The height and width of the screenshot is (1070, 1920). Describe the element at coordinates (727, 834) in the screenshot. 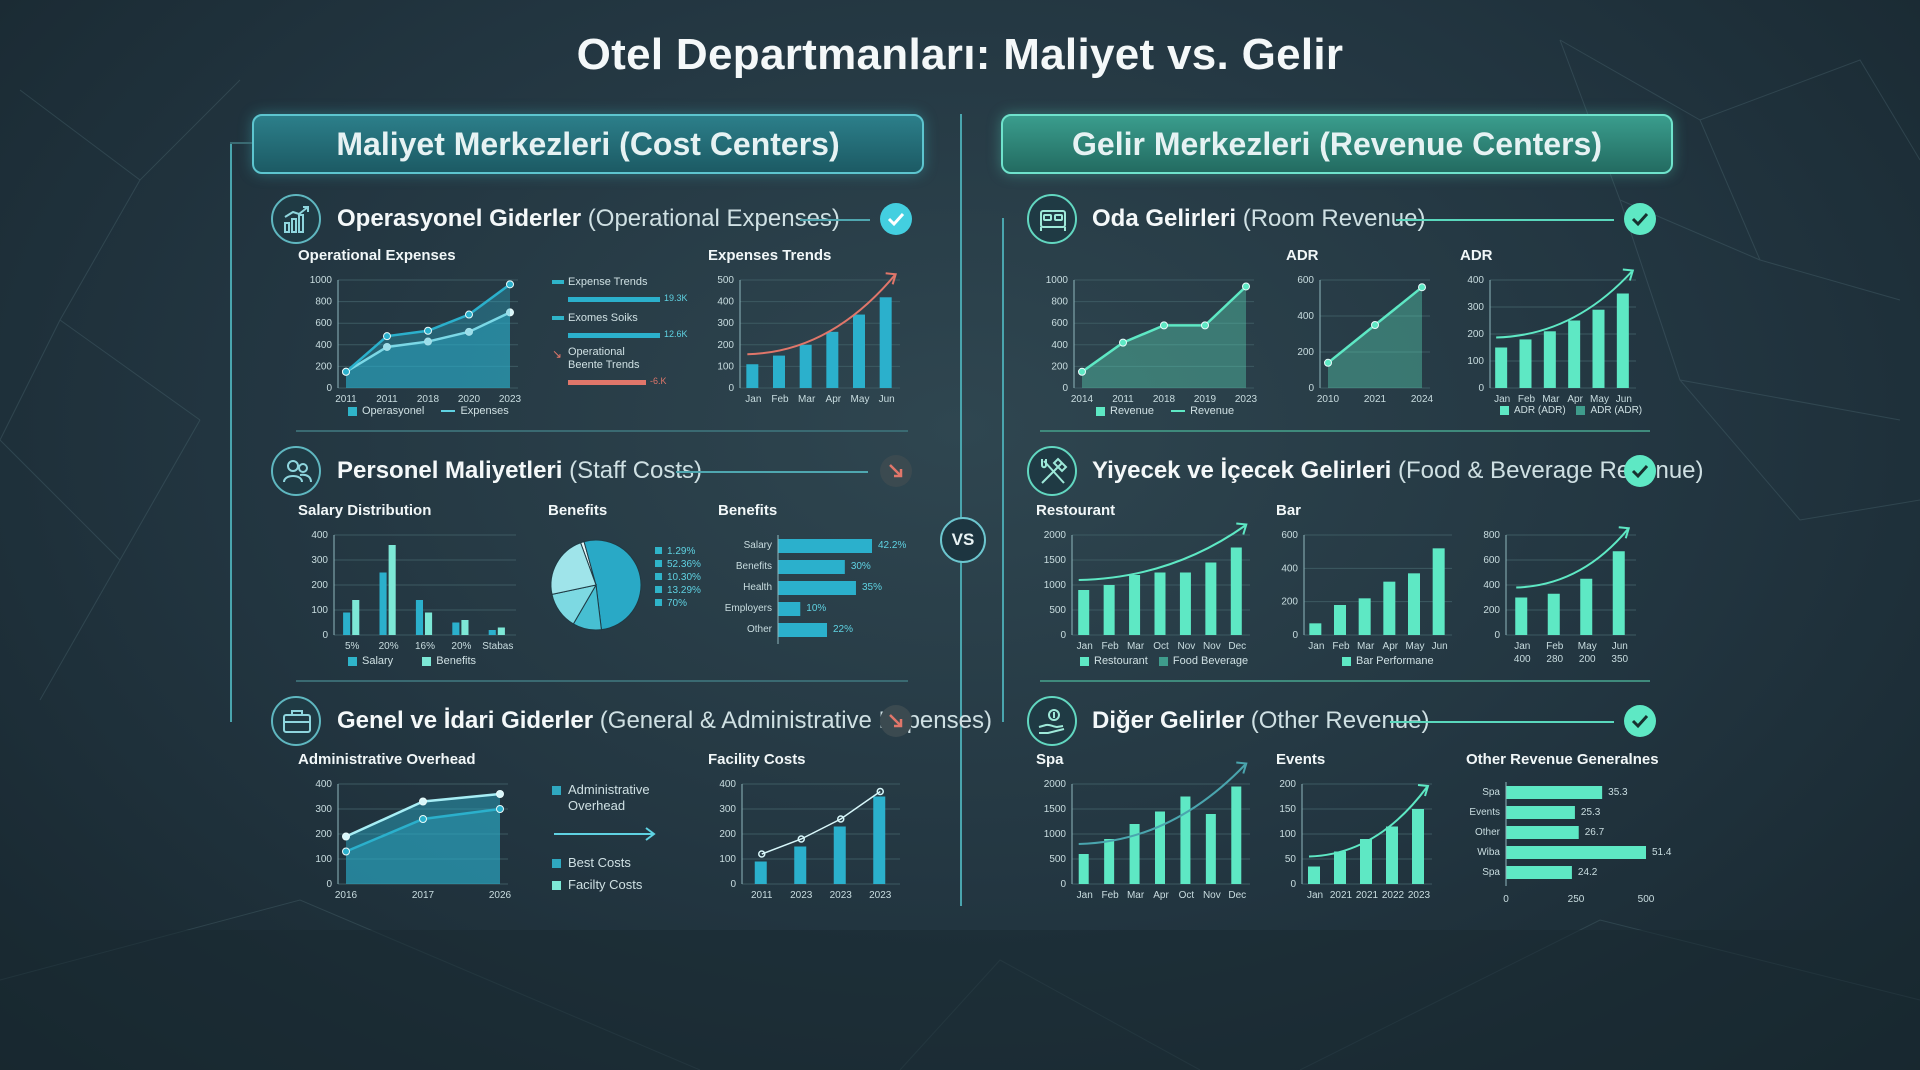

I see `y-tick-label: 200` at that location.